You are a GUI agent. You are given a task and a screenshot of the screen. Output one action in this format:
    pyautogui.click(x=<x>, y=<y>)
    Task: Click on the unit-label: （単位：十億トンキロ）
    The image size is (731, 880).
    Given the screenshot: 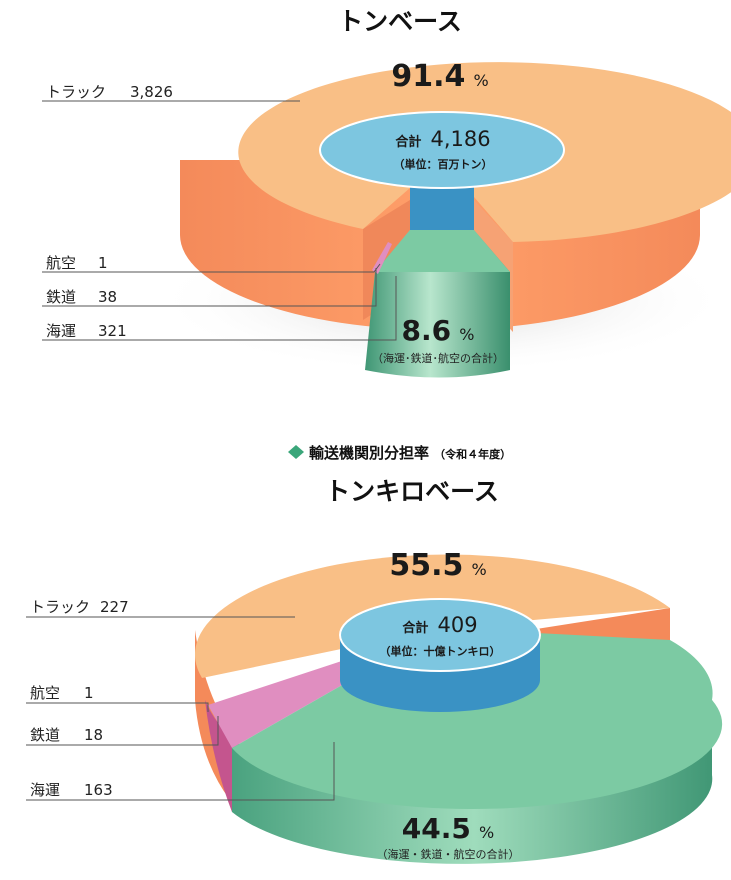 What is the action you would take?
    pyautogui.click(x=440, y=651)
    